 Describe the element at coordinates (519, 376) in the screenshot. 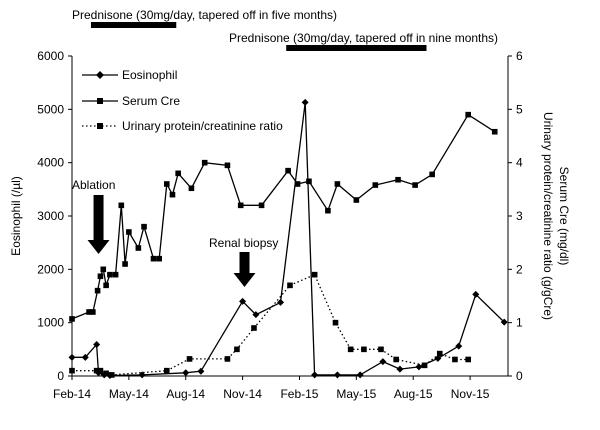

I see `y-right-tick-label: 0` at that location.